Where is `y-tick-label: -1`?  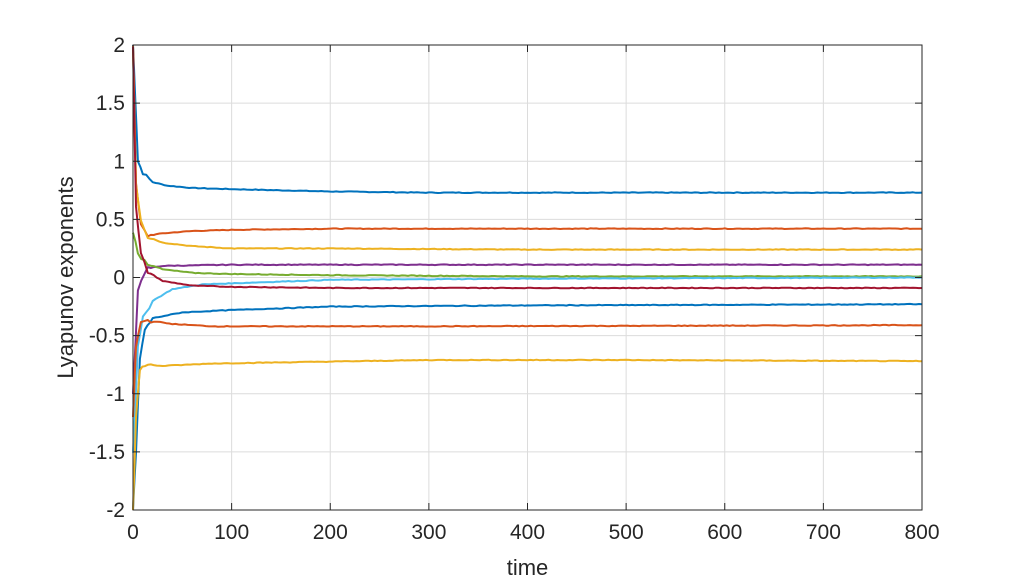
y-tick-label: -1 is located at coordinates (115, 394).